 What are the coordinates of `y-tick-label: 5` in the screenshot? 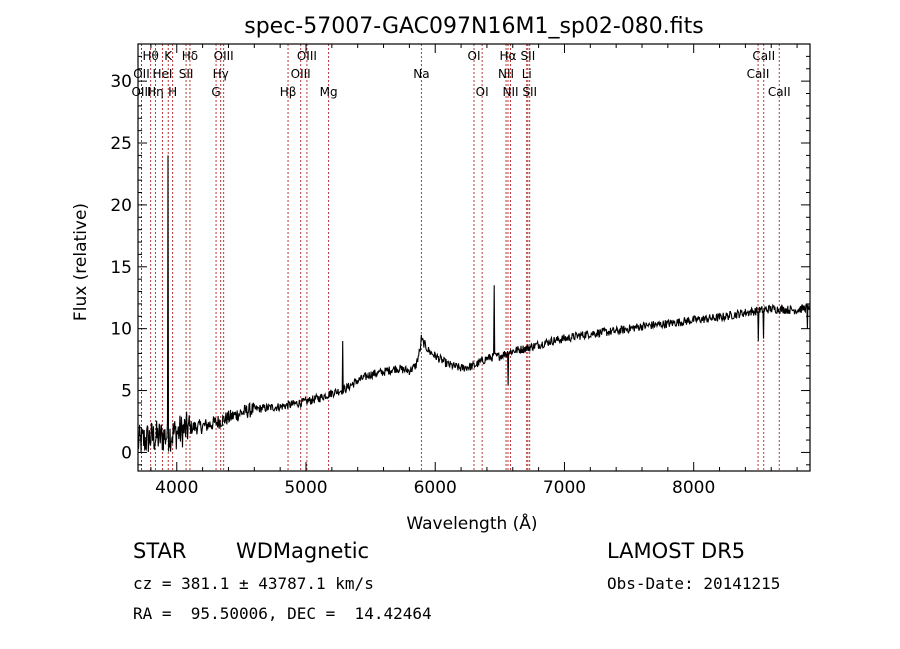 It's located at (126, 392).